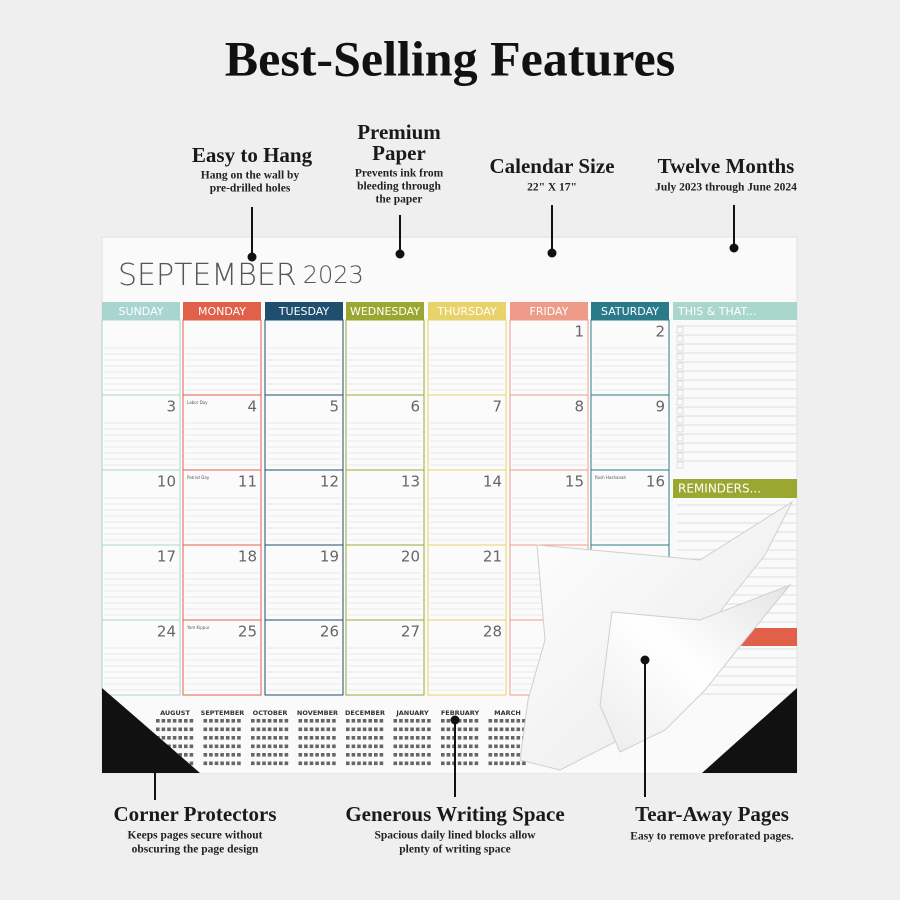 This screenshot has width=900, height=900. Describe the element at coordinates (410, 482) in the screenshot. I see `date-number: 13` at that location.